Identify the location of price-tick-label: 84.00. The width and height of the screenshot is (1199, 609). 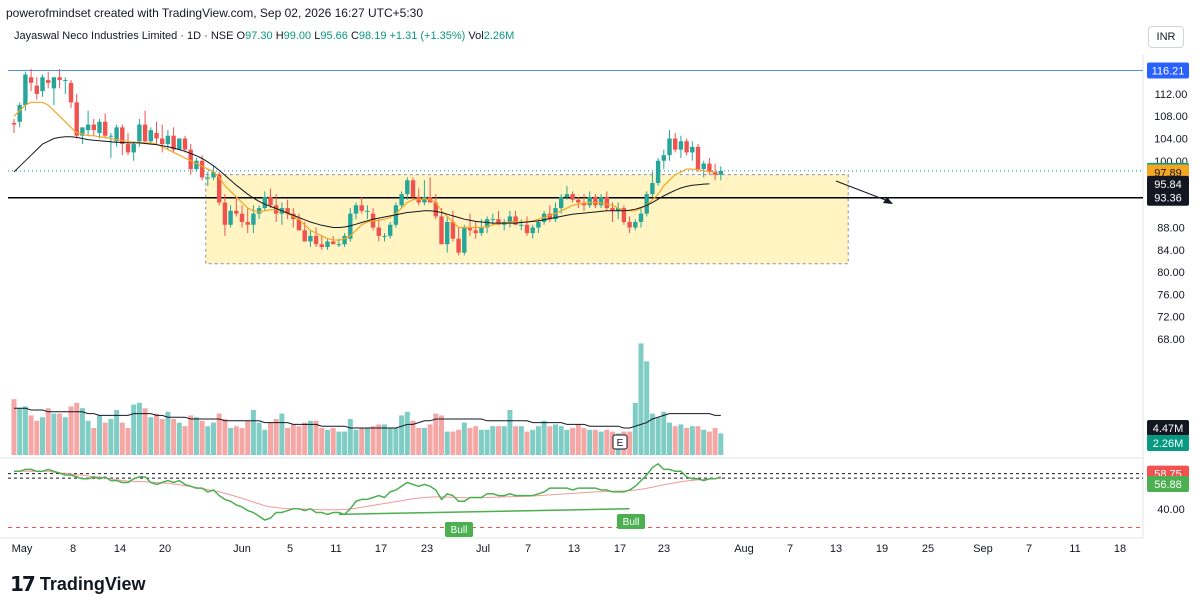
(1171, 251).